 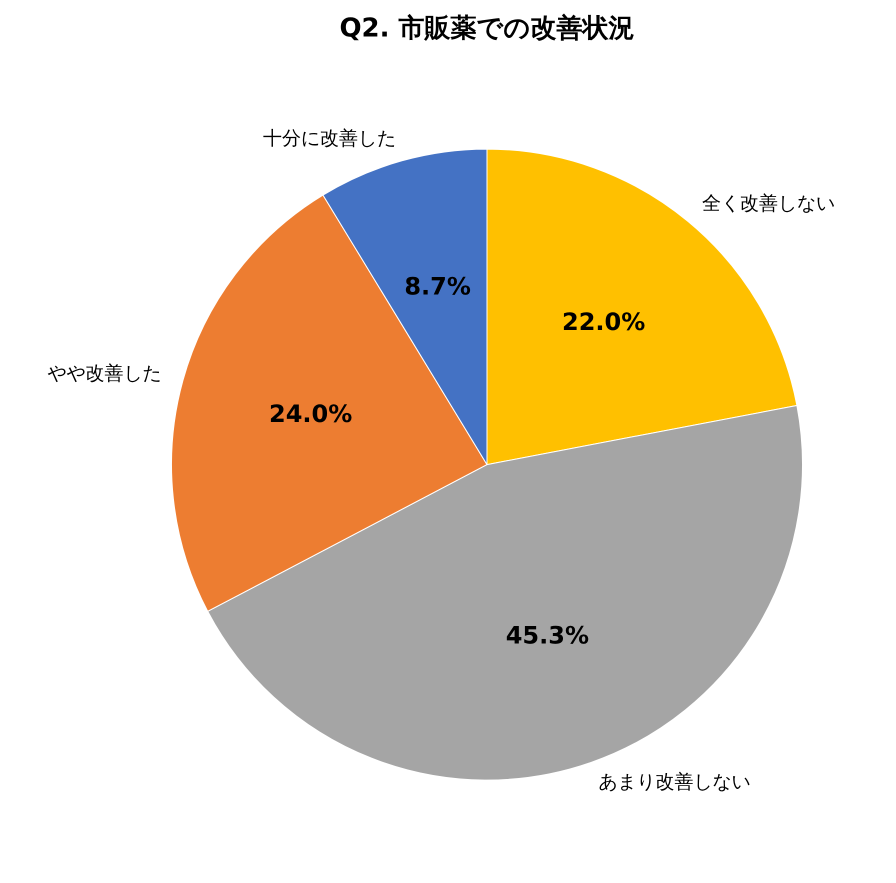 What do you see at coordinates (674, 782) in the screenshot?
I see `slice-label: あまり改善しない` at bounding box center [674, 782].